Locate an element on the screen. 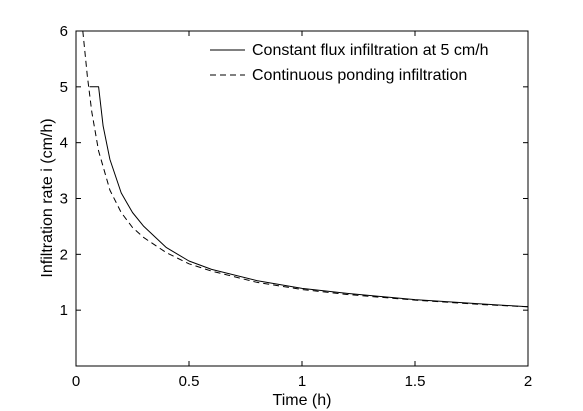 The width and height of the screenshot is (583, 411). legend-box is located at coordinates (360, 64).